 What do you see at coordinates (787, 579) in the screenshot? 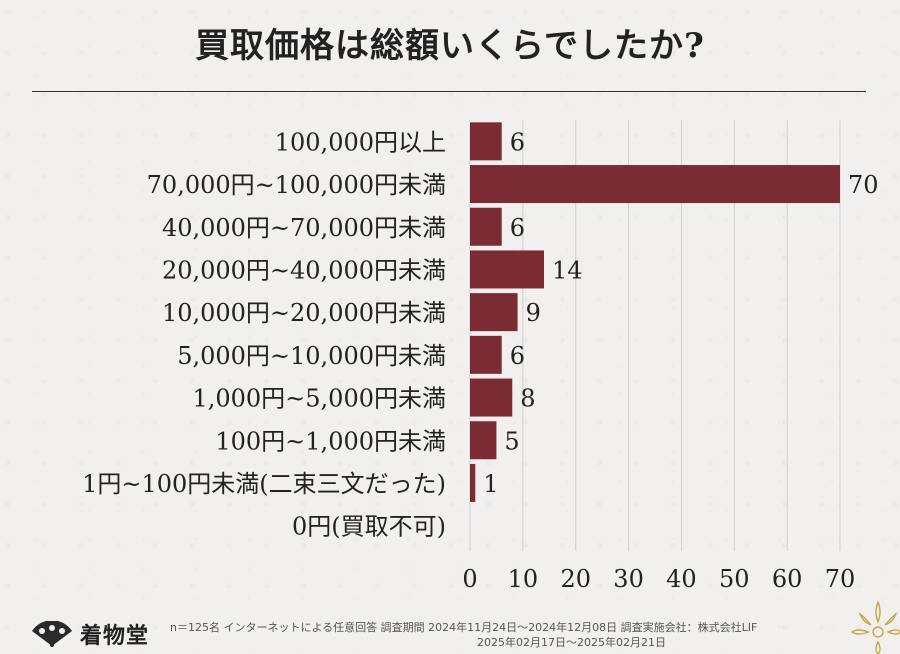
I see `x-tick-label: 60` at bounding box center [787, 579].